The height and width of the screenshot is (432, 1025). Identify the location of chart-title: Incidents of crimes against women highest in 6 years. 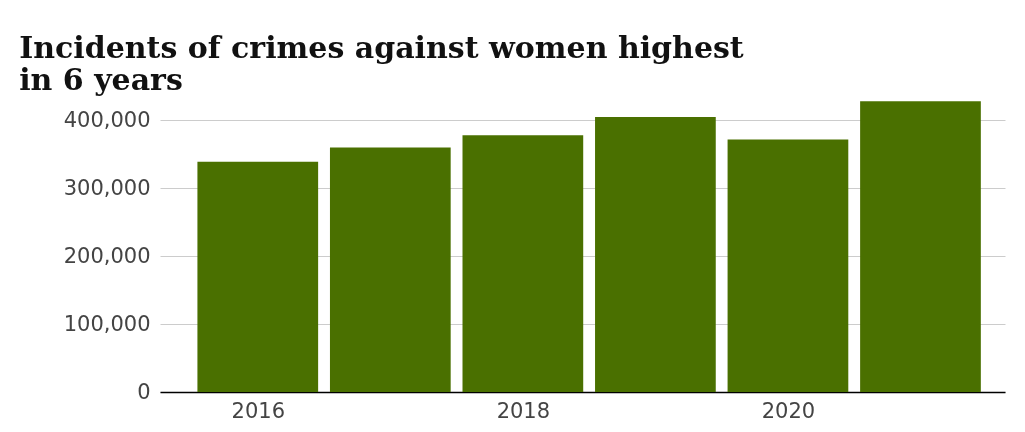
(381, 63).